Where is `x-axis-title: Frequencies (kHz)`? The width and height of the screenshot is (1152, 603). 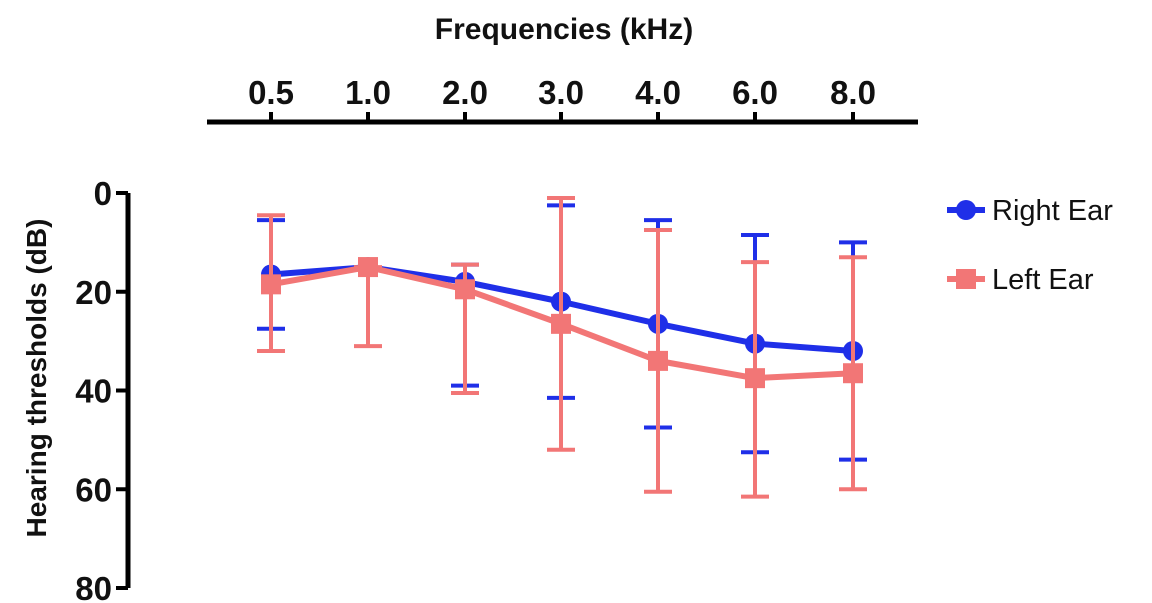 x-axis-title: Frequencies (kHz) is located at coordinates (564, 29).